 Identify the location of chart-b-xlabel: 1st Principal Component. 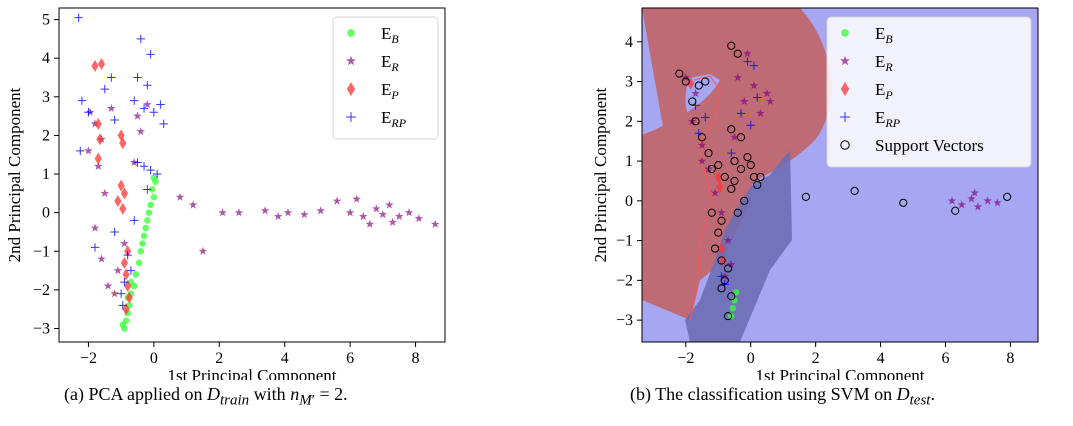
(839, 373).